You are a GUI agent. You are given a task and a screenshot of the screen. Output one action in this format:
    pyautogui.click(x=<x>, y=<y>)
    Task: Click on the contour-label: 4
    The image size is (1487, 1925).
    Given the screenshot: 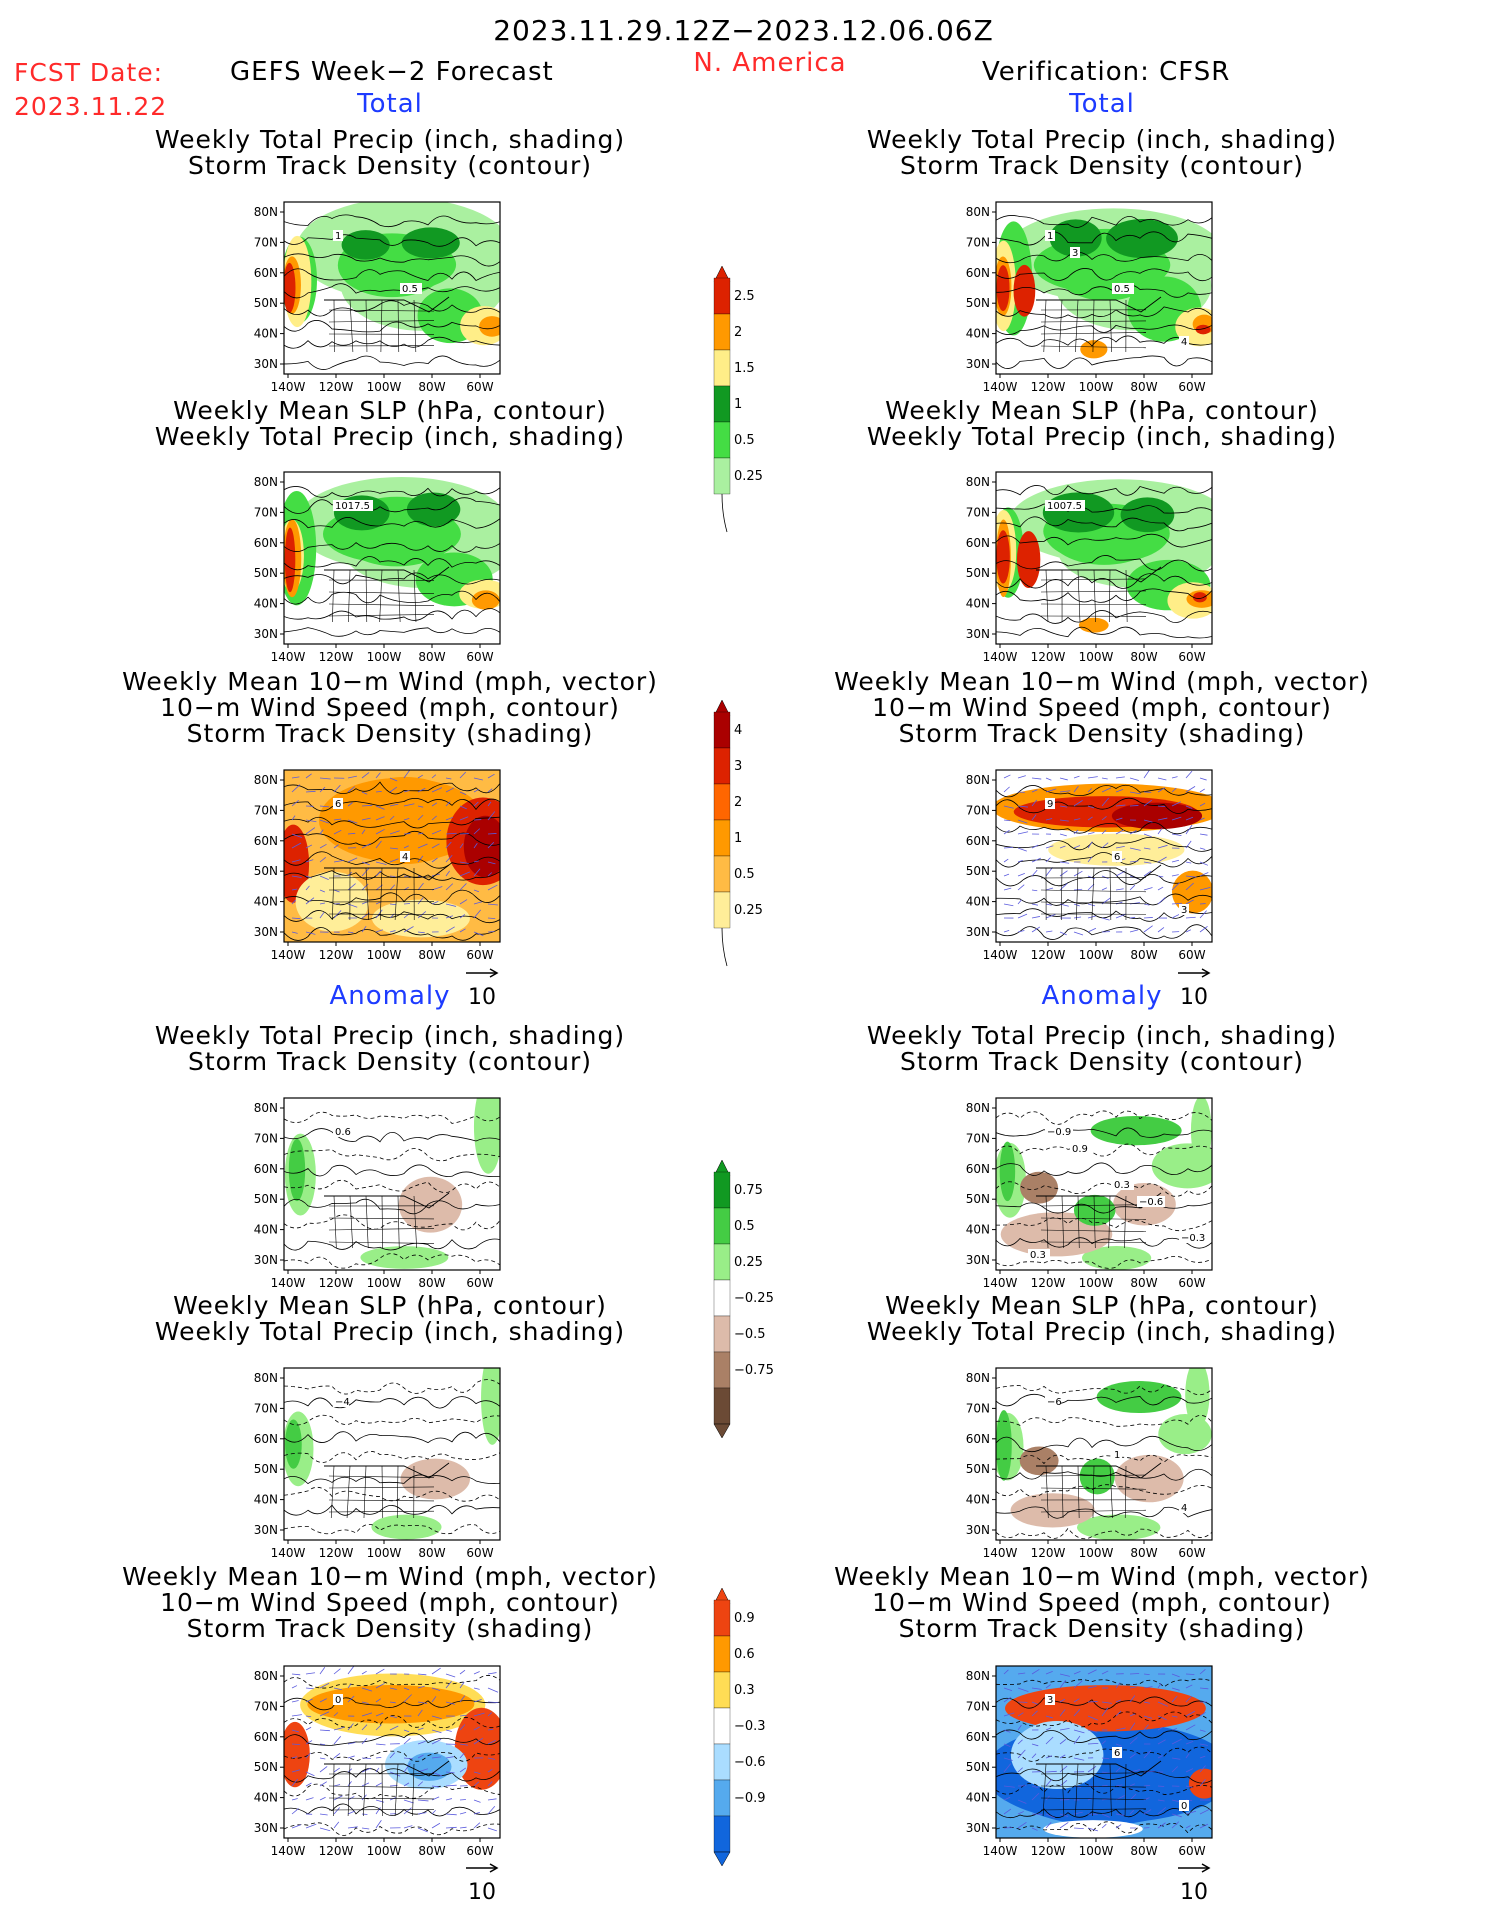 What is the action you would take?
    pyautogui.click(x=1184, y=342)
    